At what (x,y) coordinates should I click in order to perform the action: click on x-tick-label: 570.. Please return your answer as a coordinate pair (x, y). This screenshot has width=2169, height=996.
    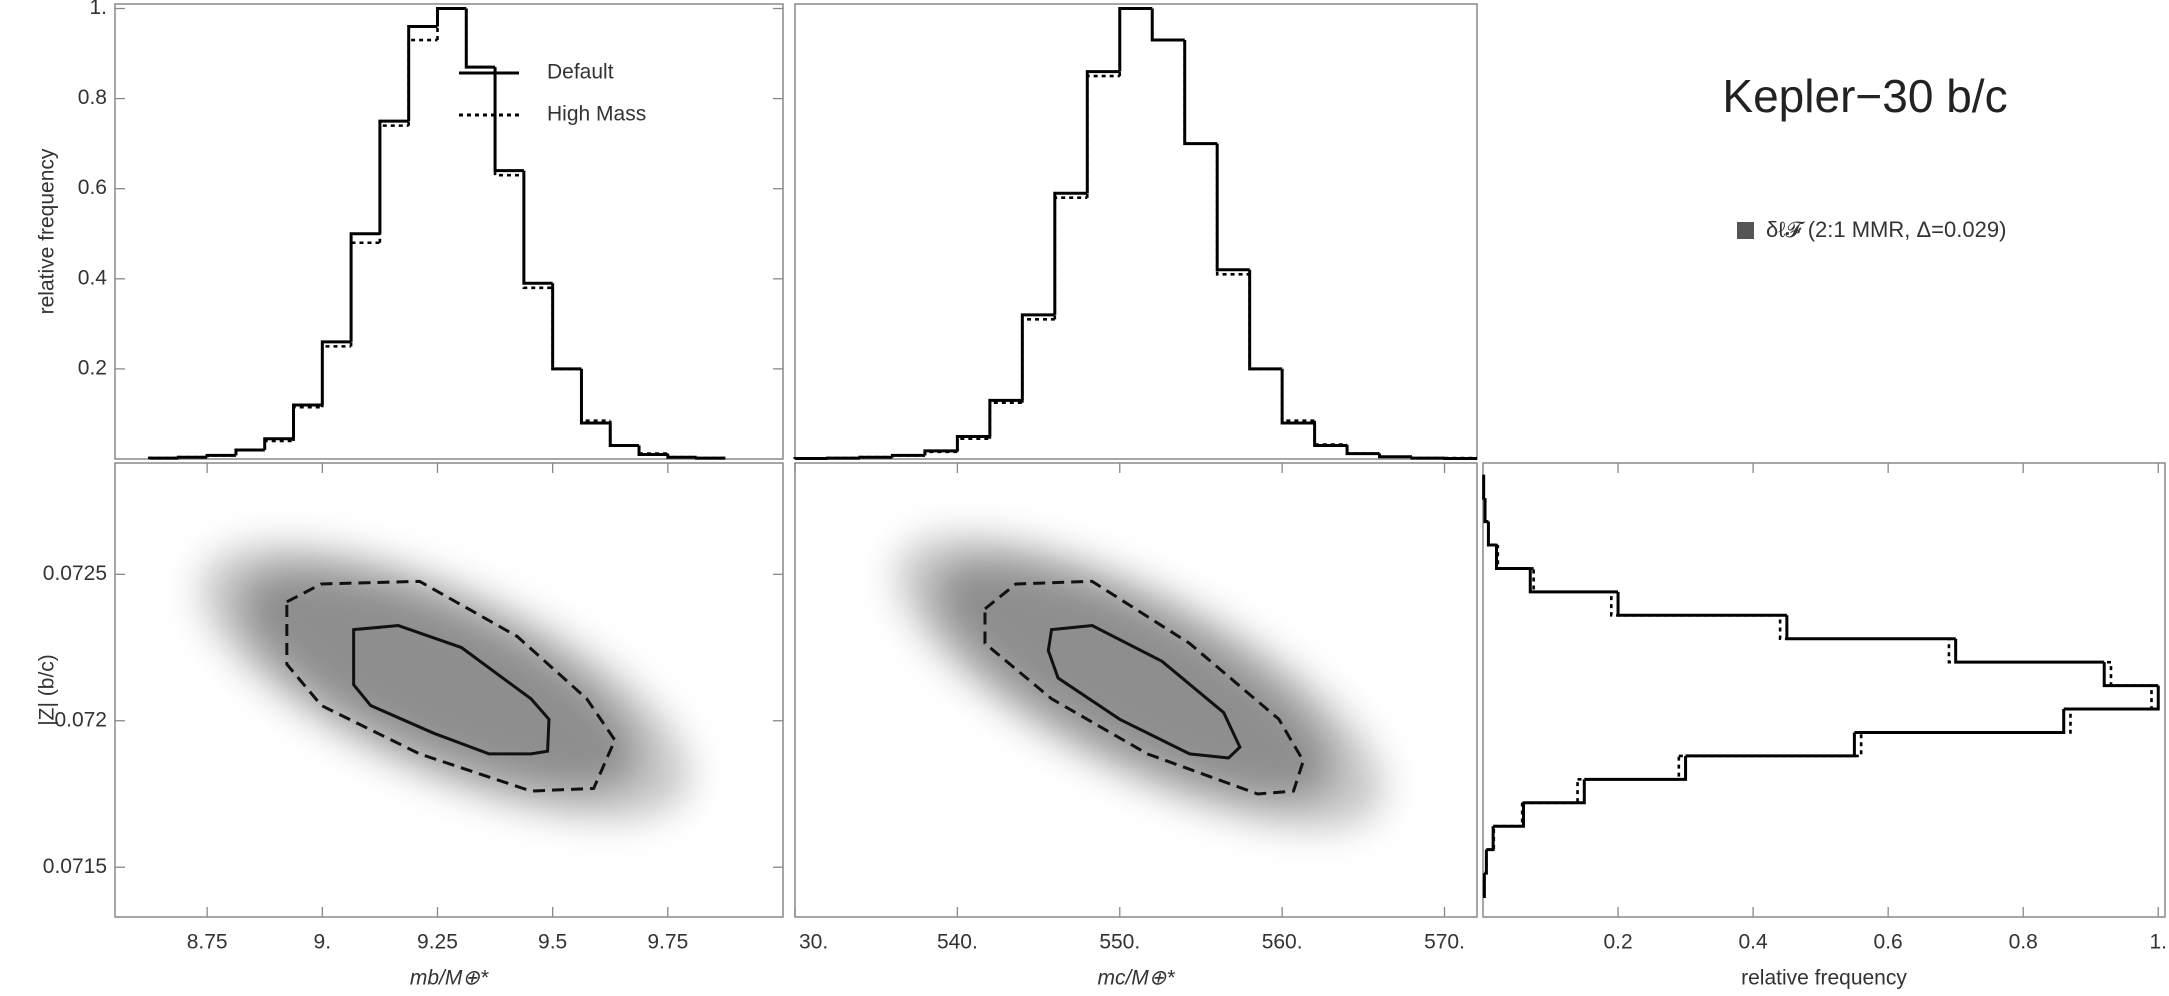
    Looking at the image, I should click on (1444, 942).